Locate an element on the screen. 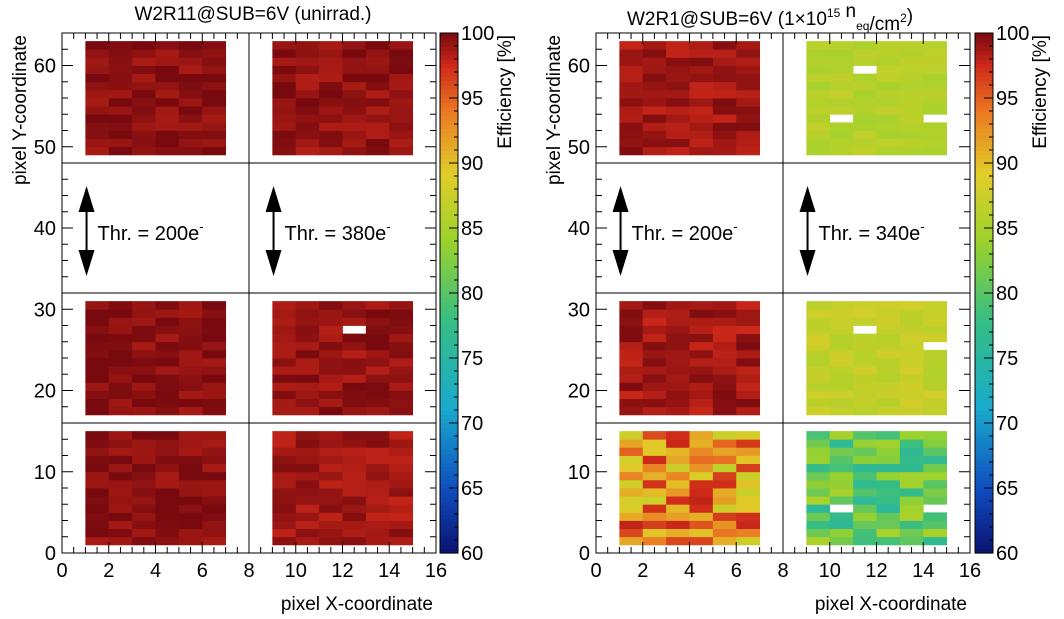 This screenshot has width=1064, height=619. region-left-middle is located at coordinates (690, 358).